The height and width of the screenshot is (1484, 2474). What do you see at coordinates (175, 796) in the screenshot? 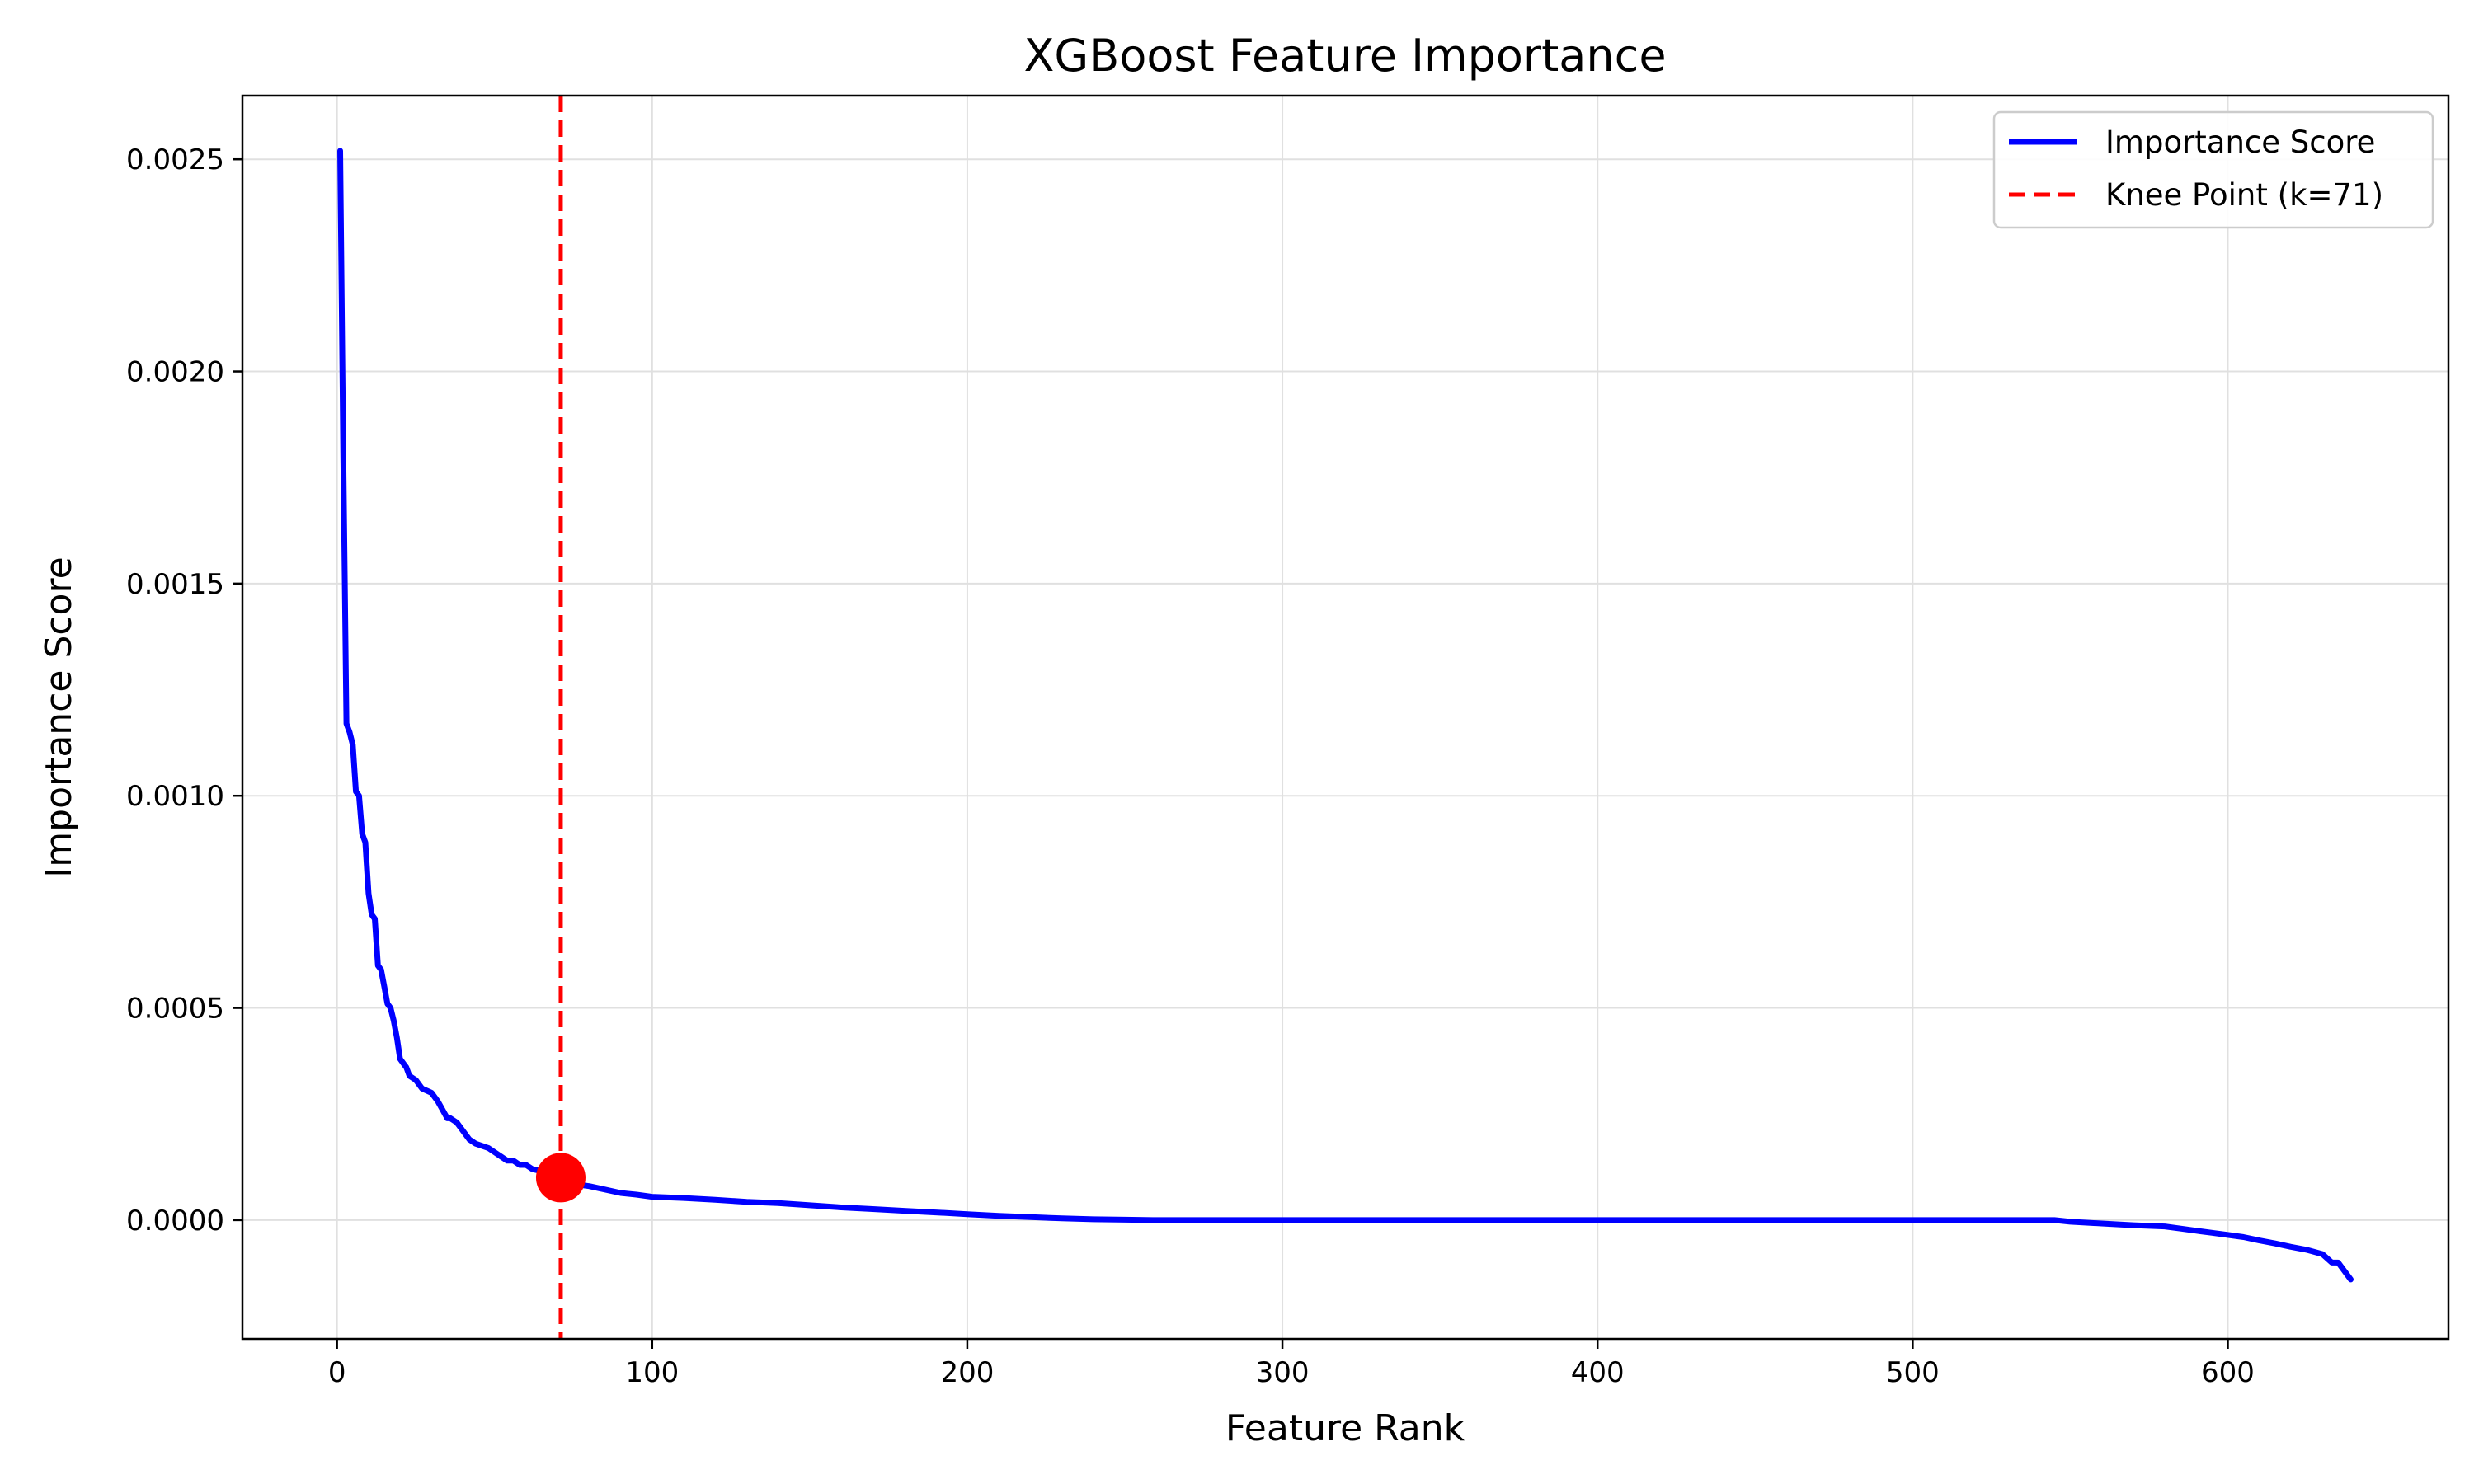
I see `y-tick-label: 0.0010` at bounding box center [175, 796].